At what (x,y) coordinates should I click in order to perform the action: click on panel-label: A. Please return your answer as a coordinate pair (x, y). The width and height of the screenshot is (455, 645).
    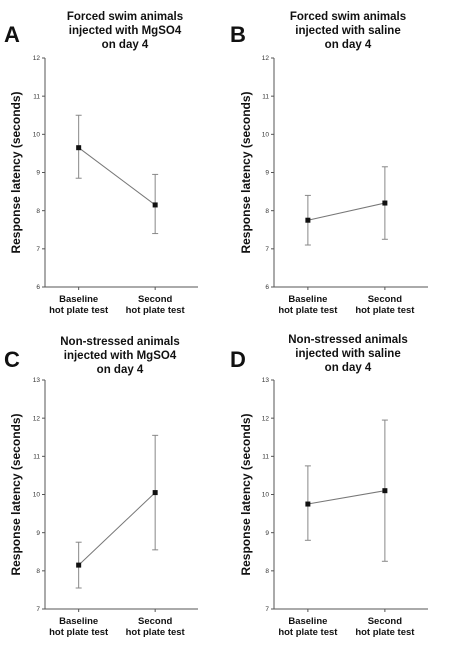
    Looking at the image, I should click on (12, 34).